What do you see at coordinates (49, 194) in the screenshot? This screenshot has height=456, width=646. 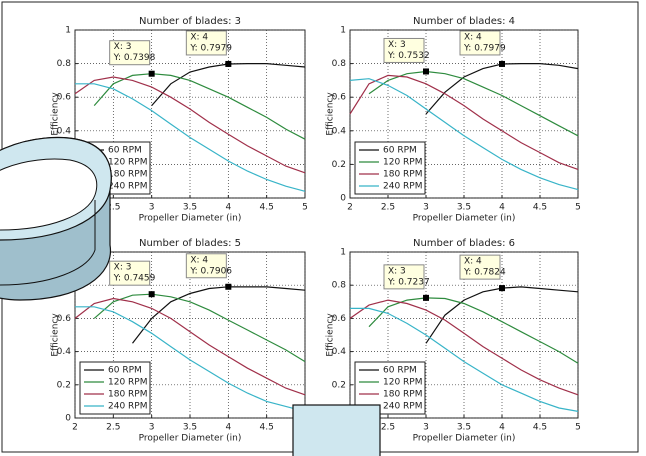 I see `ring-hole` at bounding box center [49, 194].